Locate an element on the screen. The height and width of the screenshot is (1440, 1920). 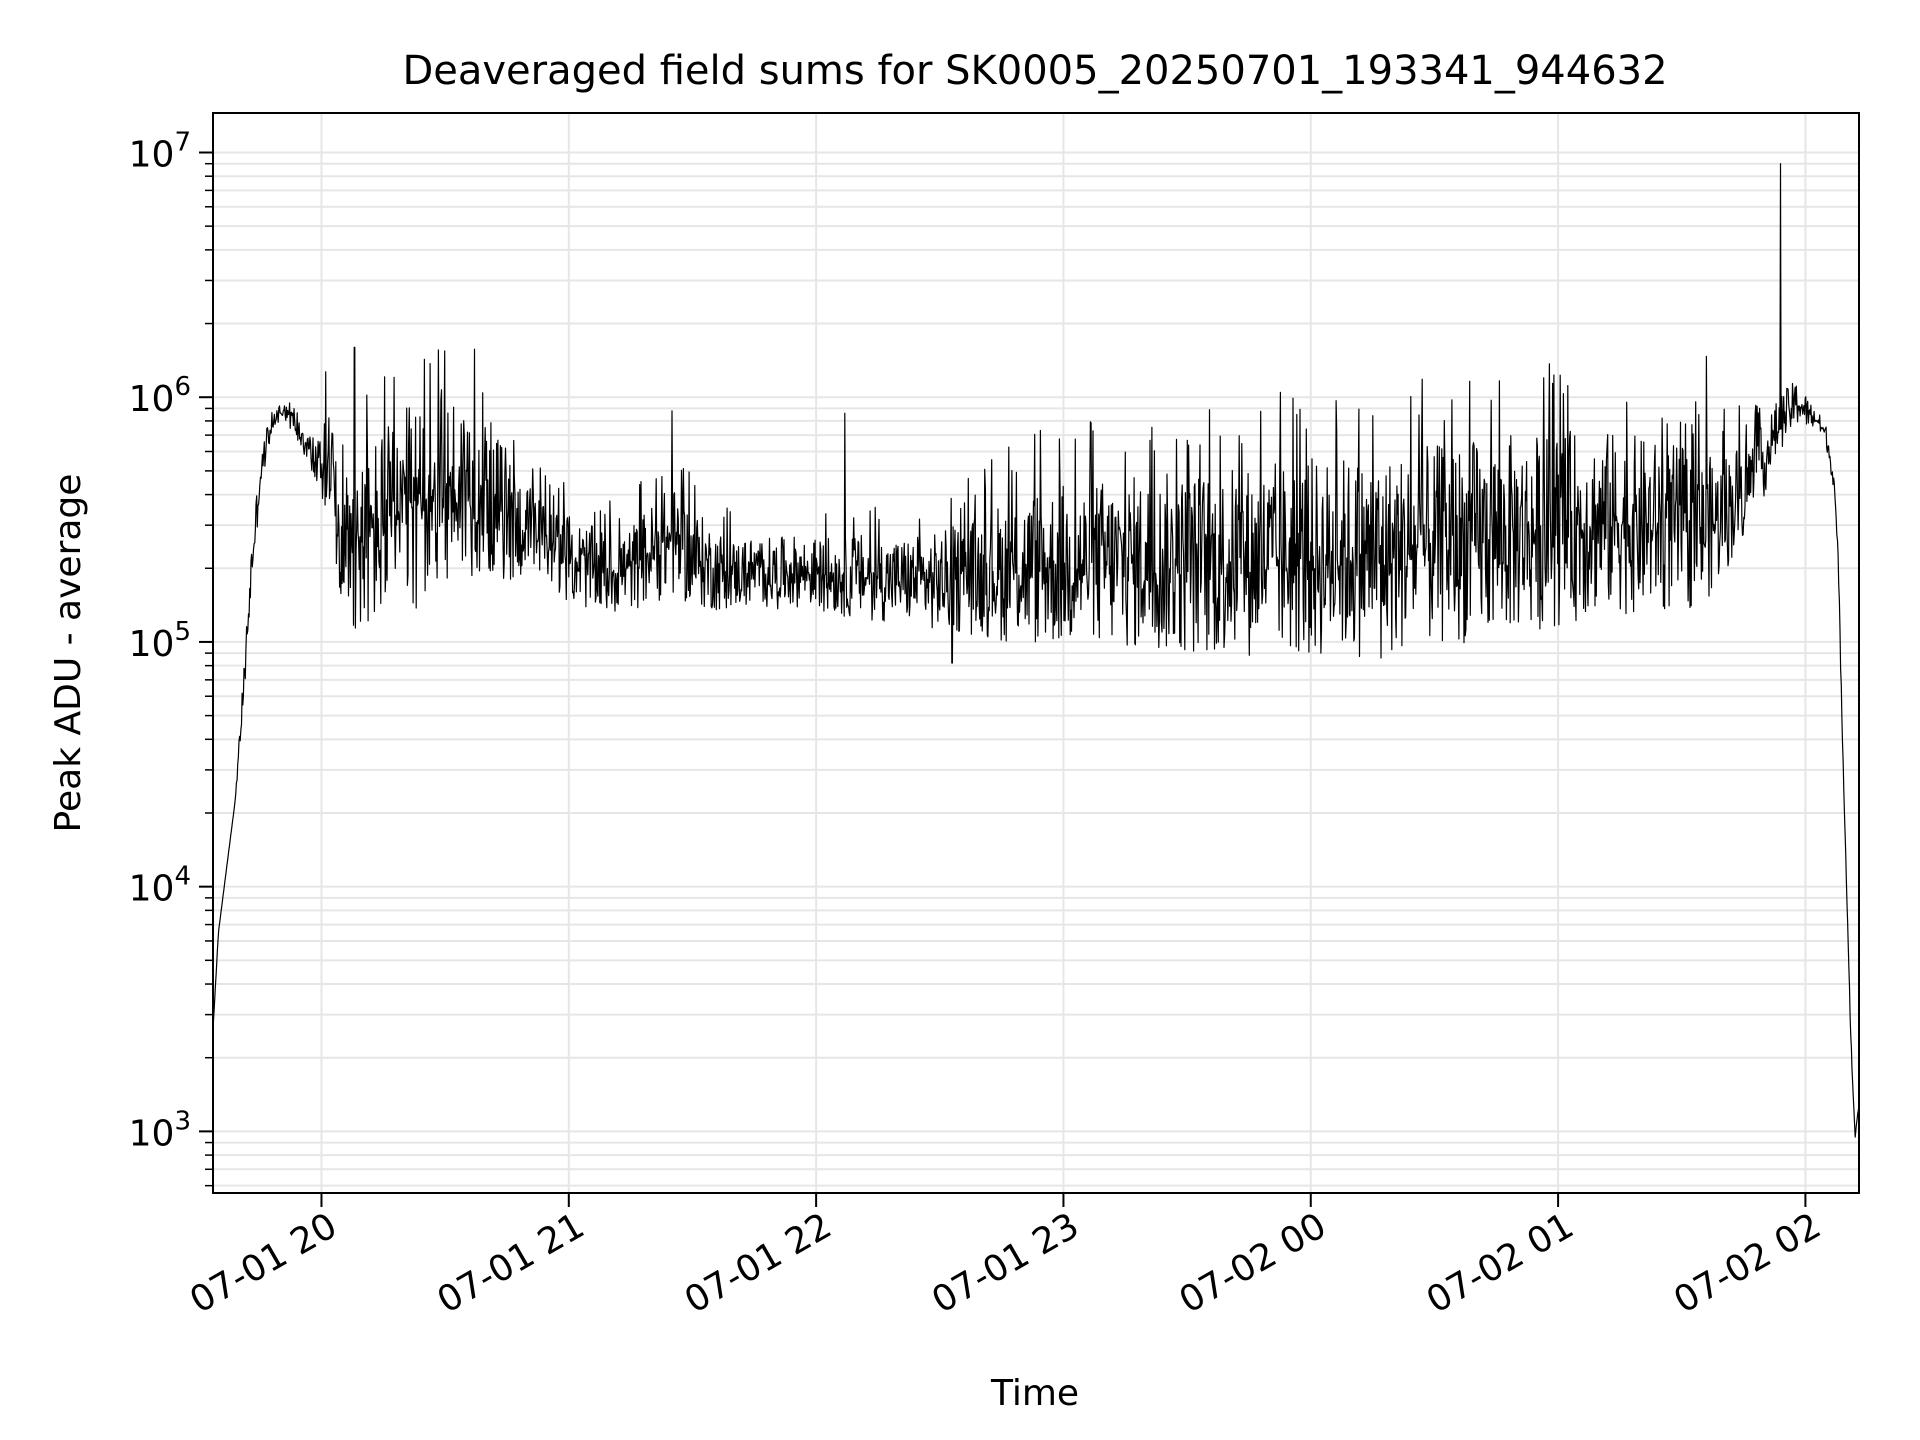
y-tick-label: 10³ is located at coordinates (160, 1130).